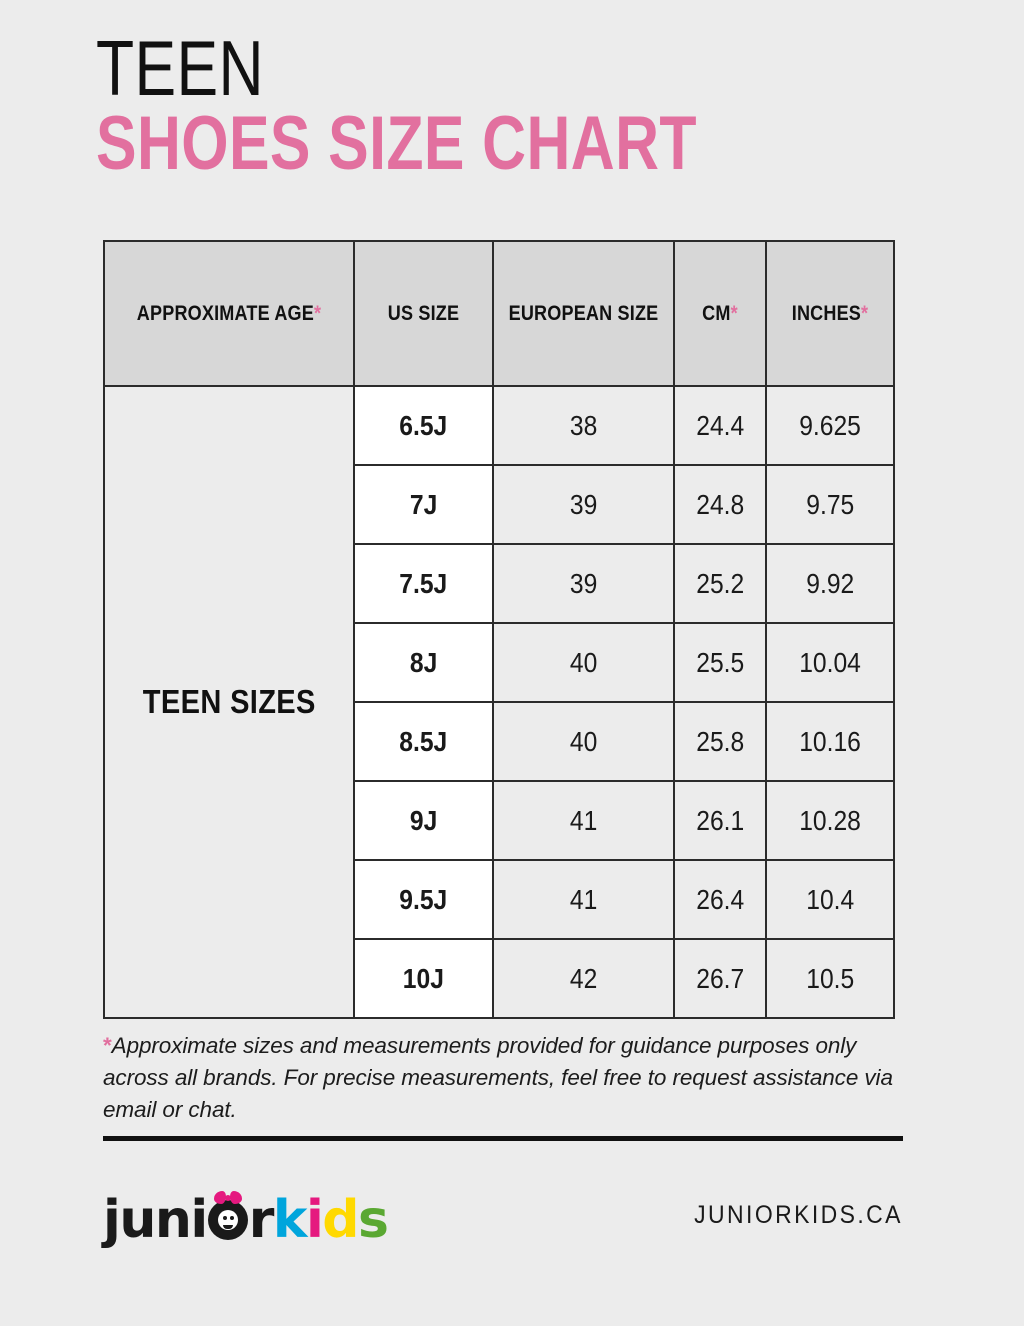  I want to click on column-header-us-size-label: US SIZE, so click(423, 313).